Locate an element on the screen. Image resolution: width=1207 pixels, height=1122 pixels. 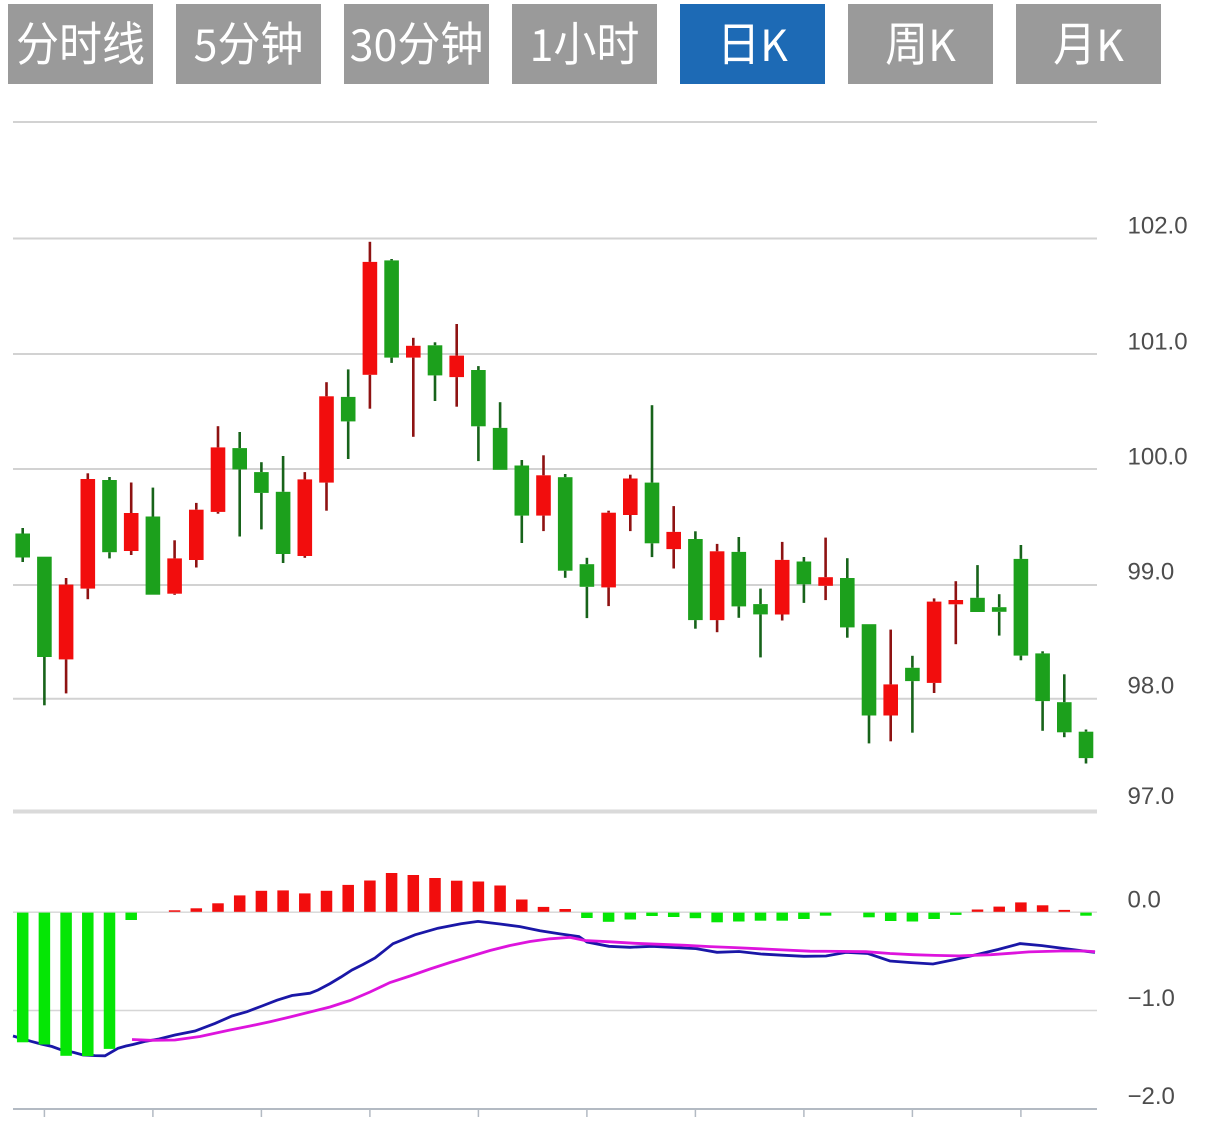
svg-text: 97.0 is located at coordinates (1151, 796).